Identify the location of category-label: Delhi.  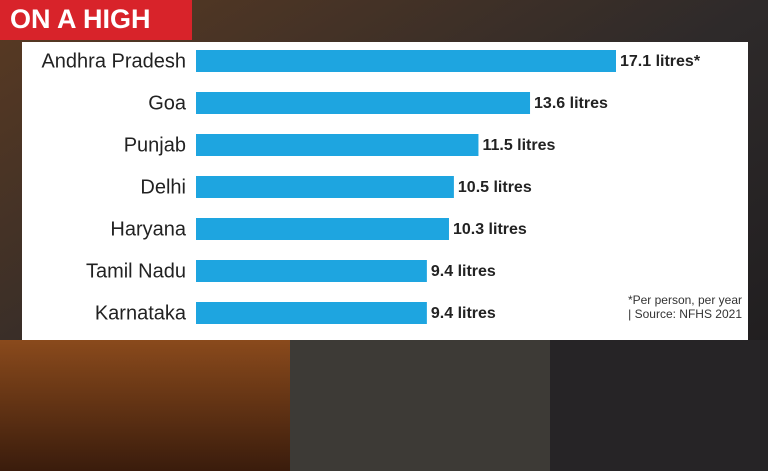
(163, 187).